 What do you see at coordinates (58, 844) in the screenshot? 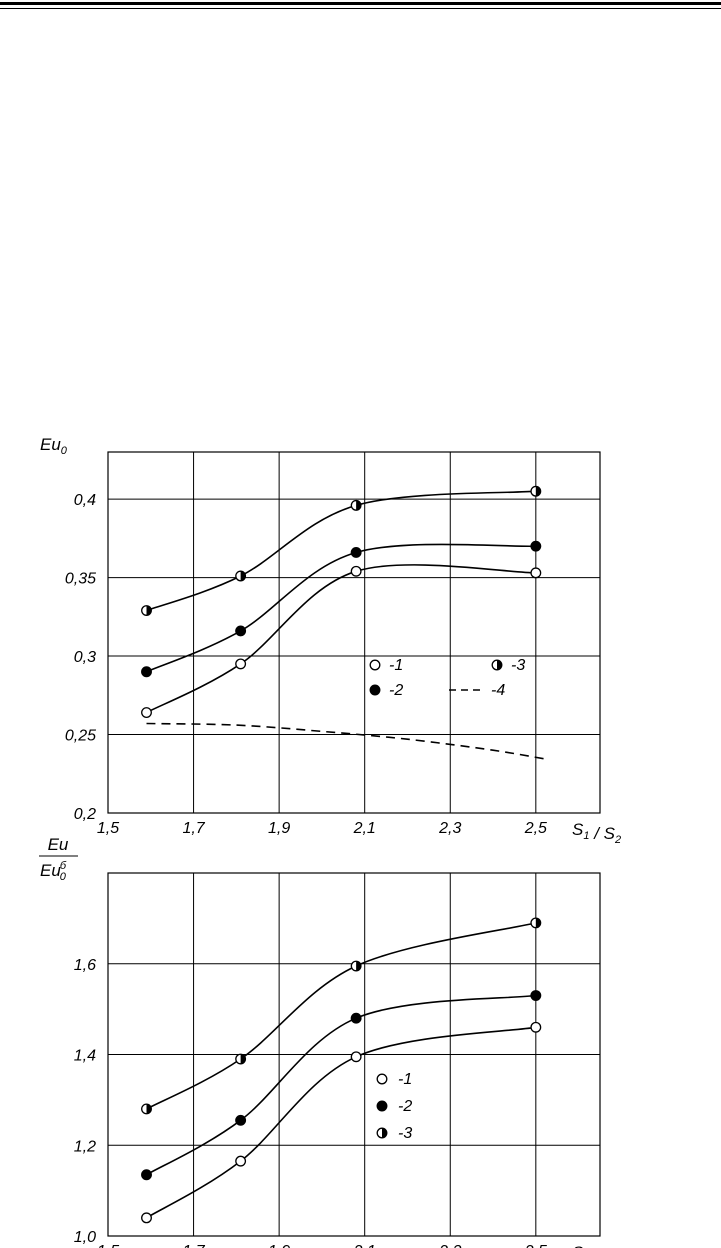
I see `svg-text: Eu` at bounding box center [58, 844].